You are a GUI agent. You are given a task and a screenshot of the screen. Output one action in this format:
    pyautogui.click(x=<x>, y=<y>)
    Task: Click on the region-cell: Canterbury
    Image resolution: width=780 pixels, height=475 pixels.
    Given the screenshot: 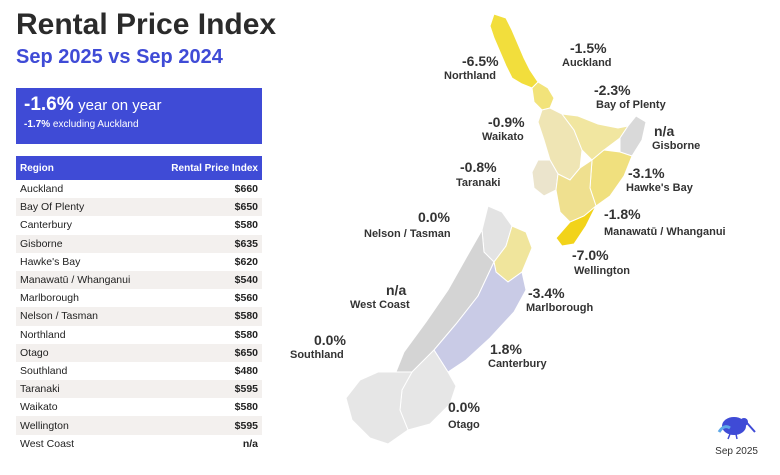 What is the action you would take?
    pyautogui.click(x=84, y=225)
    